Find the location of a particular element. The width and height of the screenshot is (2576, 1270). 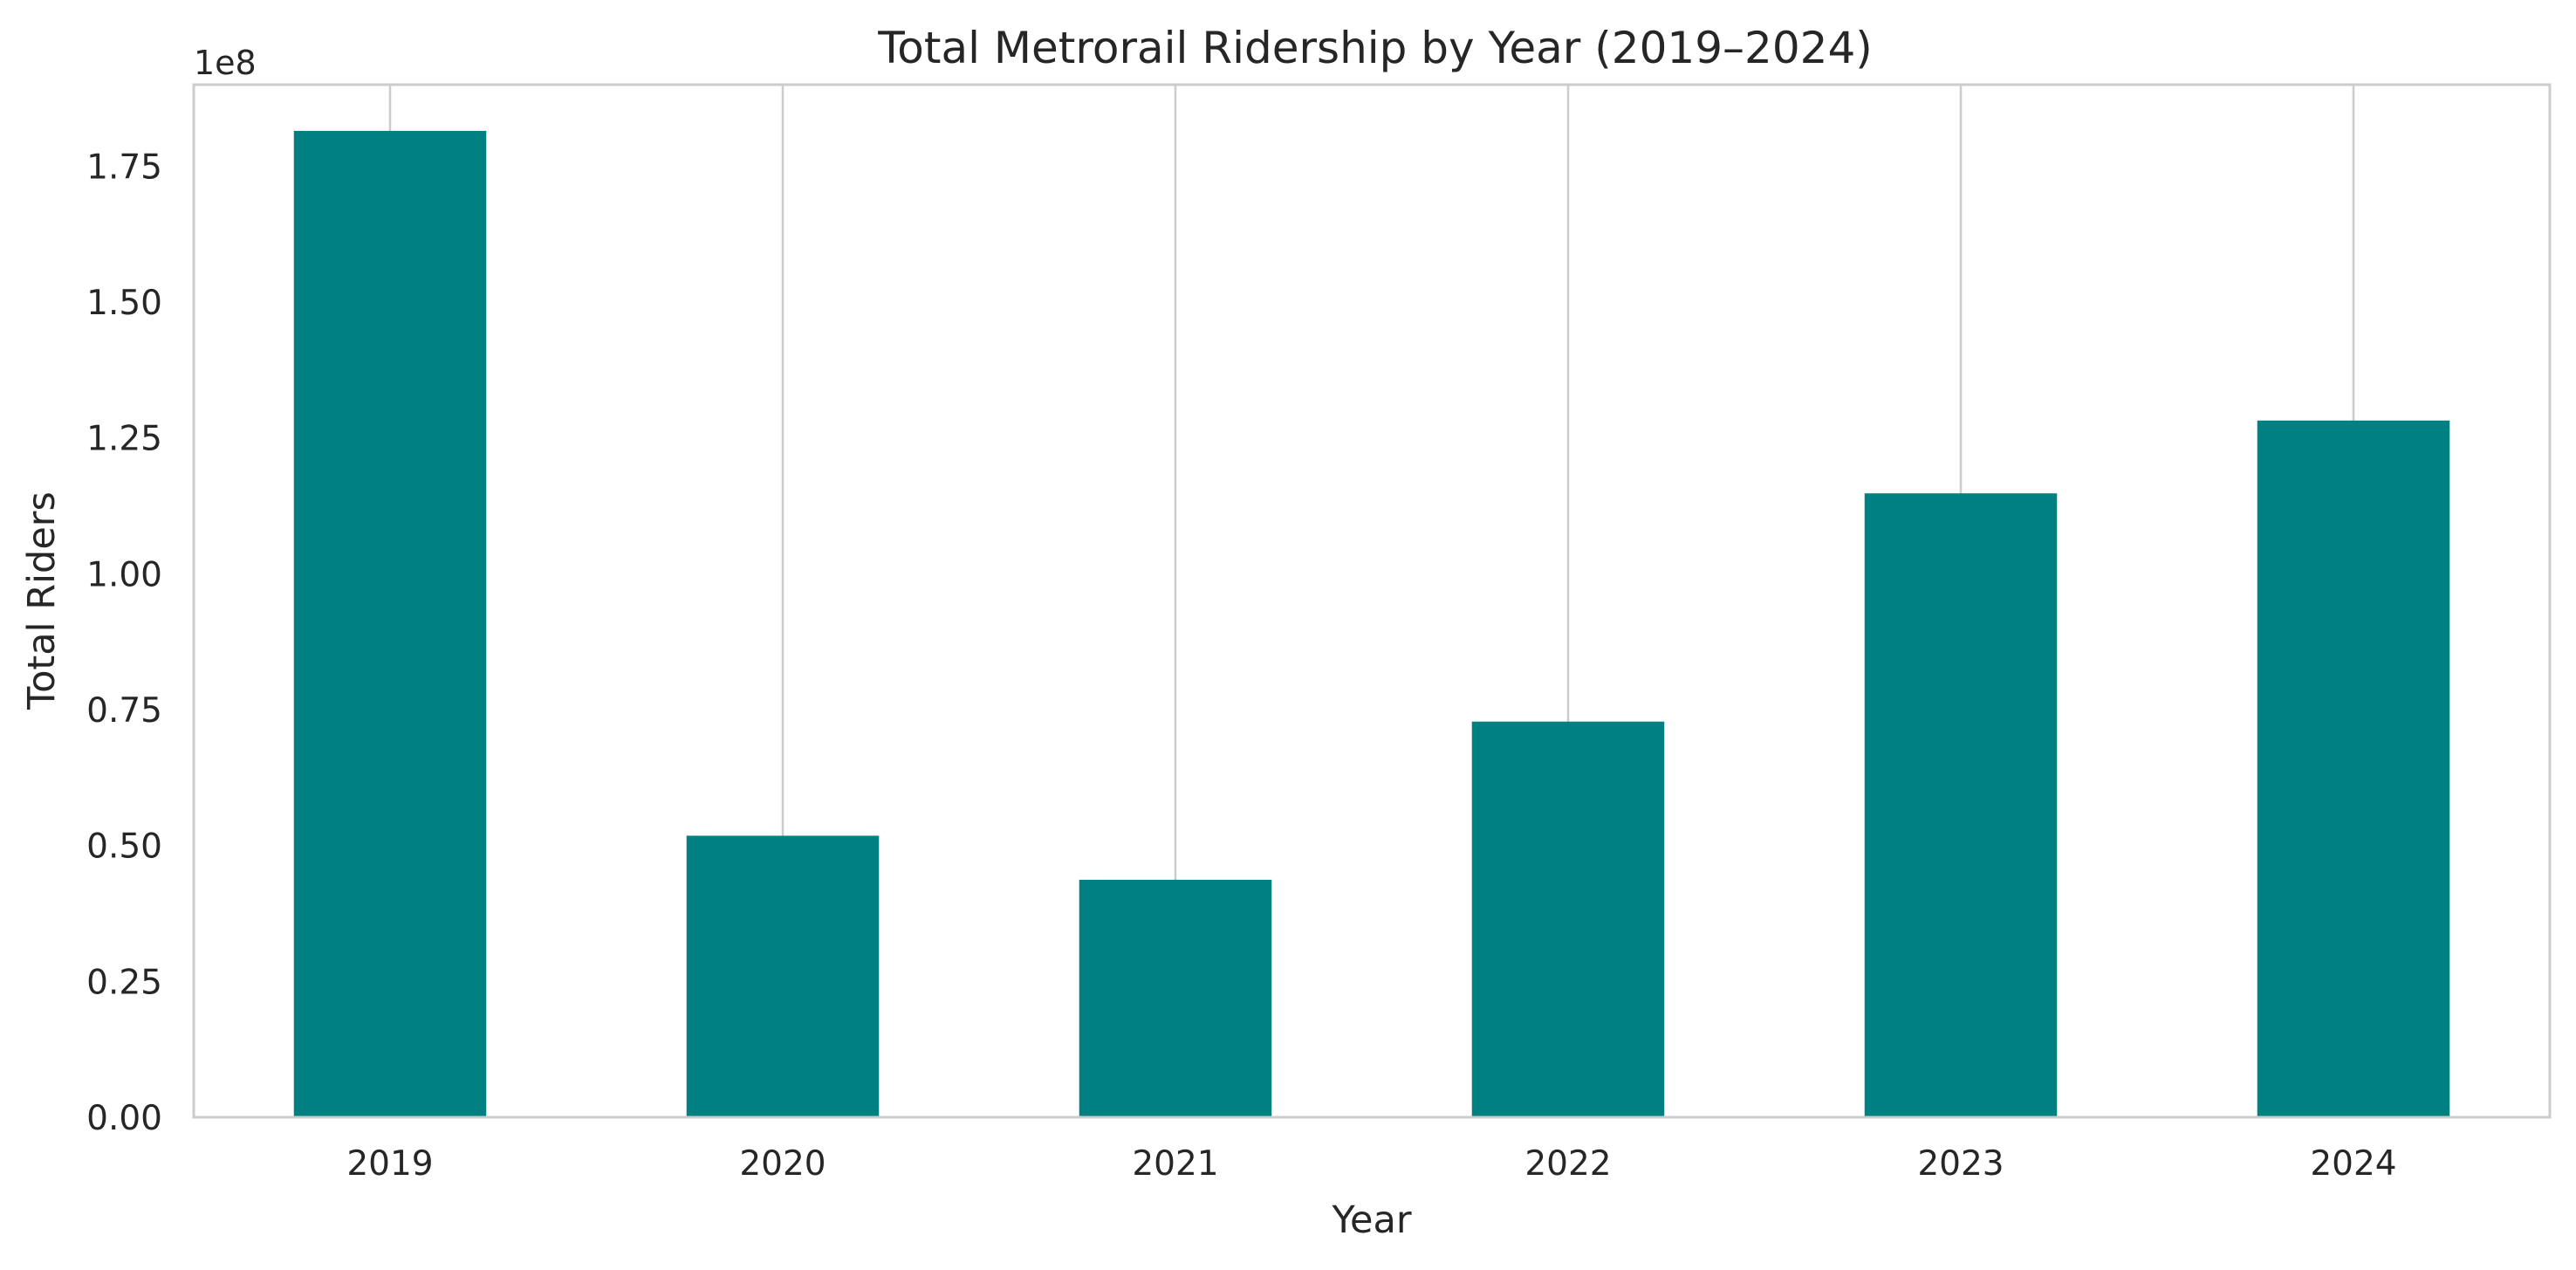

y-tick-label: 0.00 is located at coordinates (124, 1118).